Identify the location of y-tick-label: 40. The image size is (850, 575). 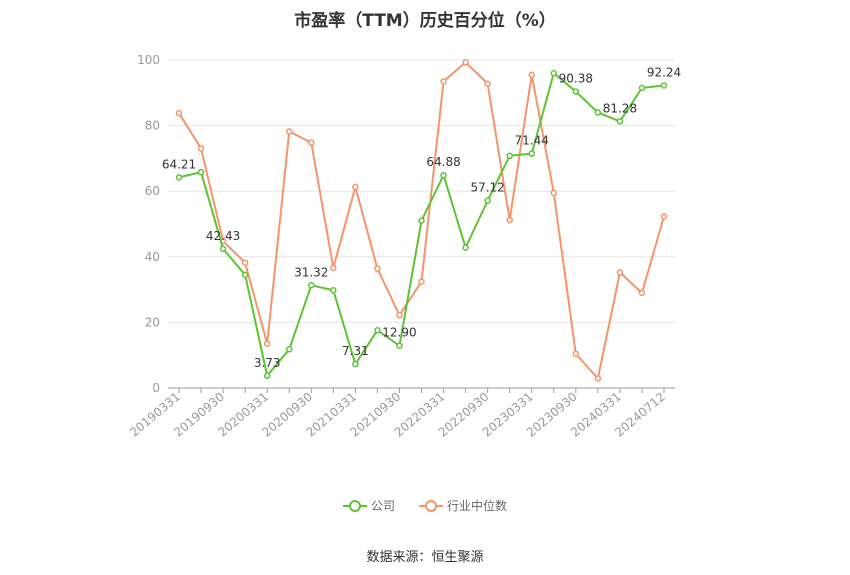
(152, 257).